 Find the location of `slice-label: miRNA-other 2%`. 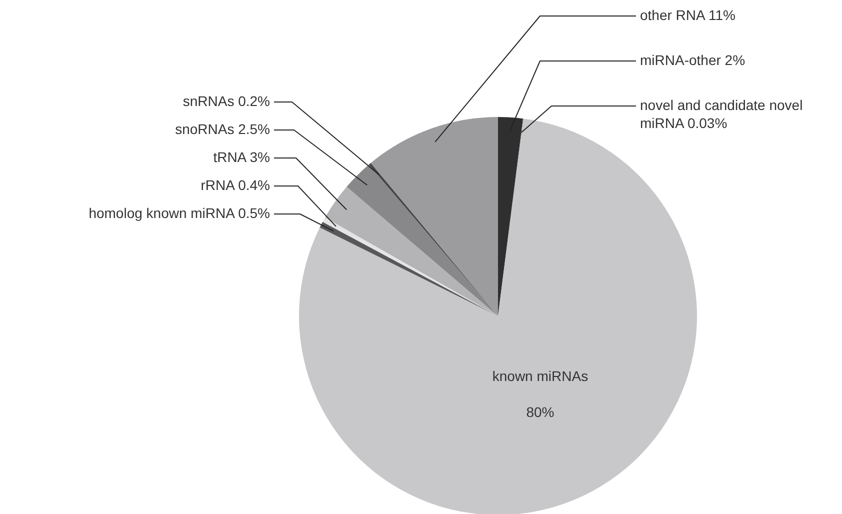

slice-label: miRNA-other 2% is located at coordinates (693, 60).